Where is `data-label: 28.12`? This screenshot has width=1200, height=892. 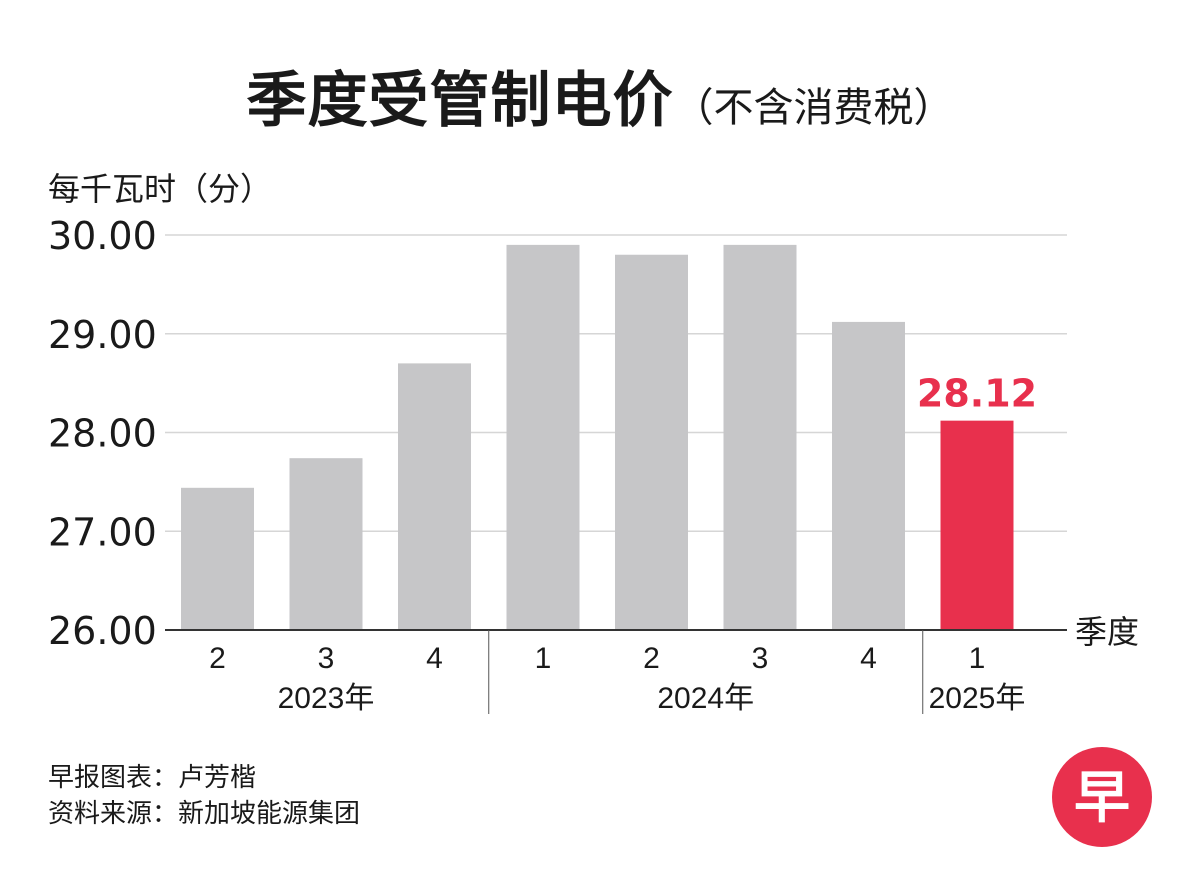 data-label: 28.12 is located at coordinates (977, 394).